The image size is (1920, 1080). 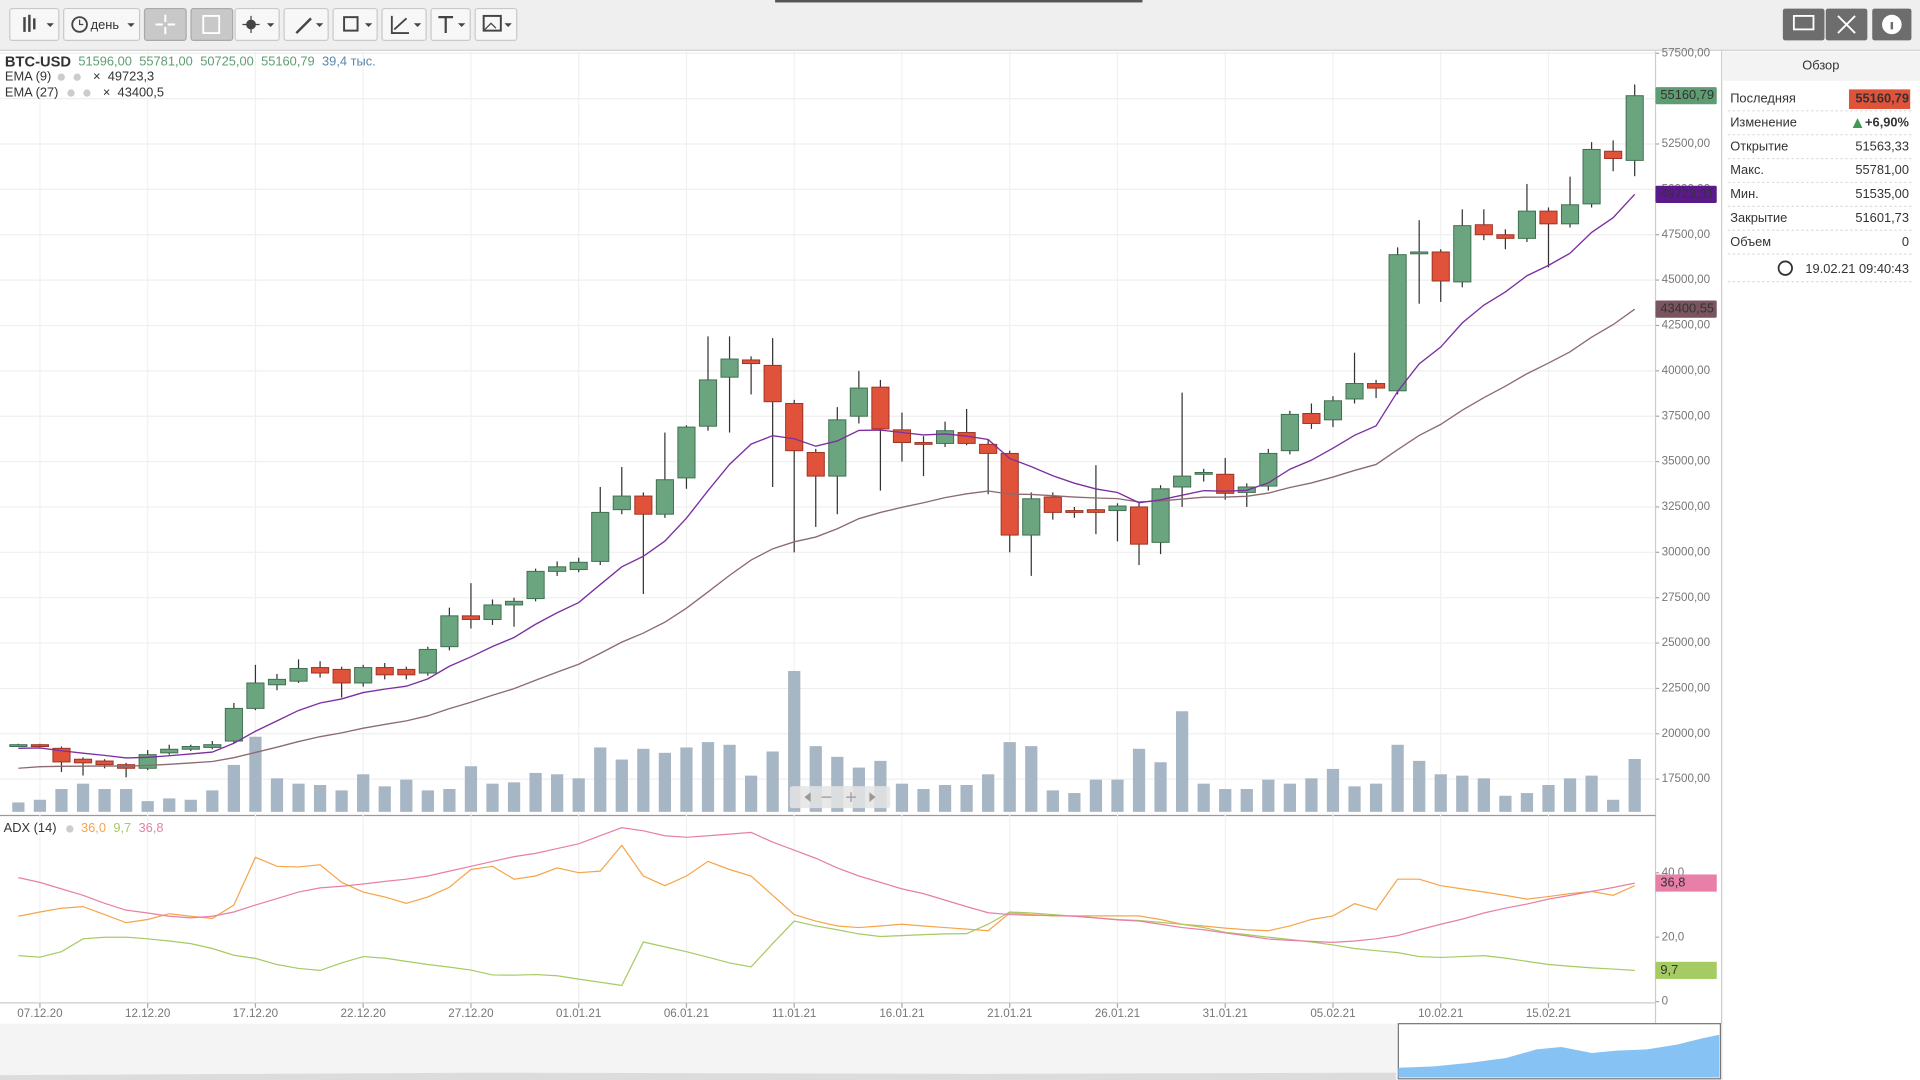 What do you see at coordinates (40, 1013) in the screenshot?
I see `x-tick-label: 07.12.20` at bounding box center [40, 1013].